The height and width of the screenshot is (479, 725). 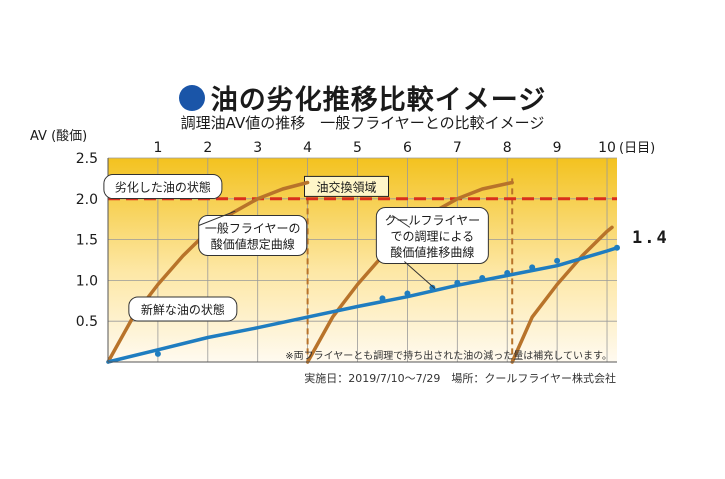 I want to click on general-fryer-curve, so click(x=562, y=294).